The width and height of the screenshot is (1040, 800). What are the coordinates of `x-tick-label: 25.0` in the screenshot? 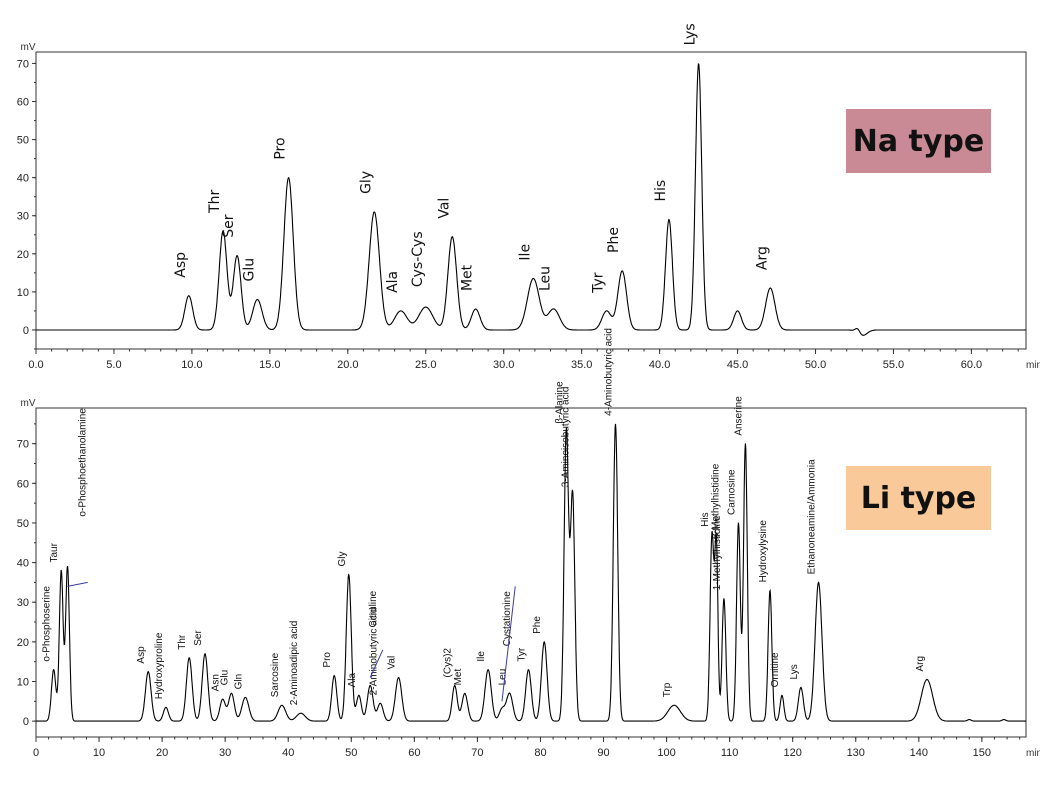 It's located at (425, 365).